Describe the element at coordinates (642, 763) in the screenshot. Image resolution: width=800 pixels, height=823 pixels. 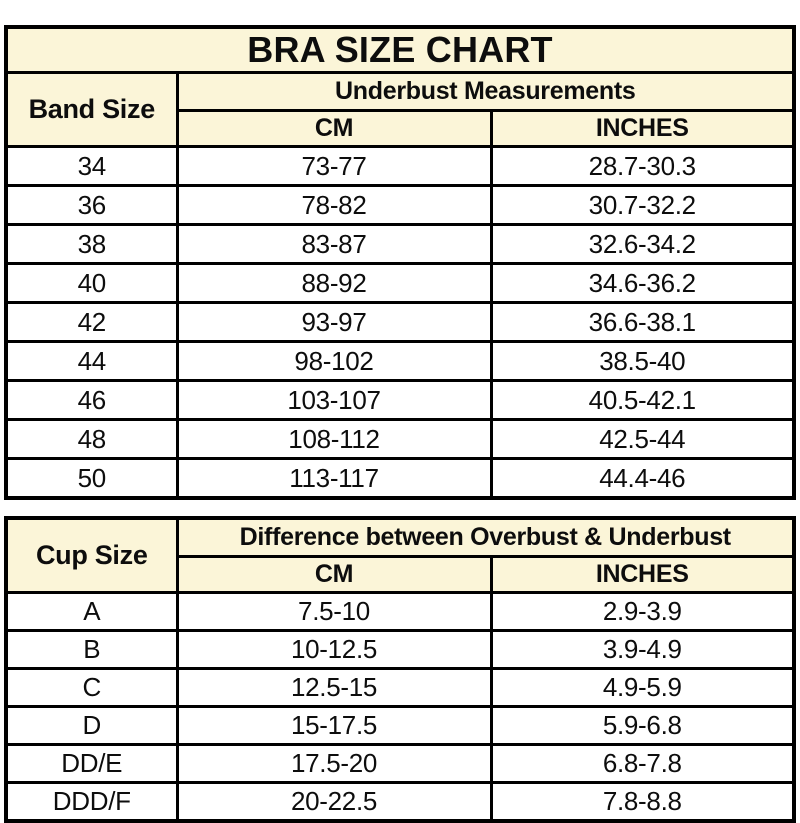
I see `inches-value-cell: 6.8-7.8` at that location.